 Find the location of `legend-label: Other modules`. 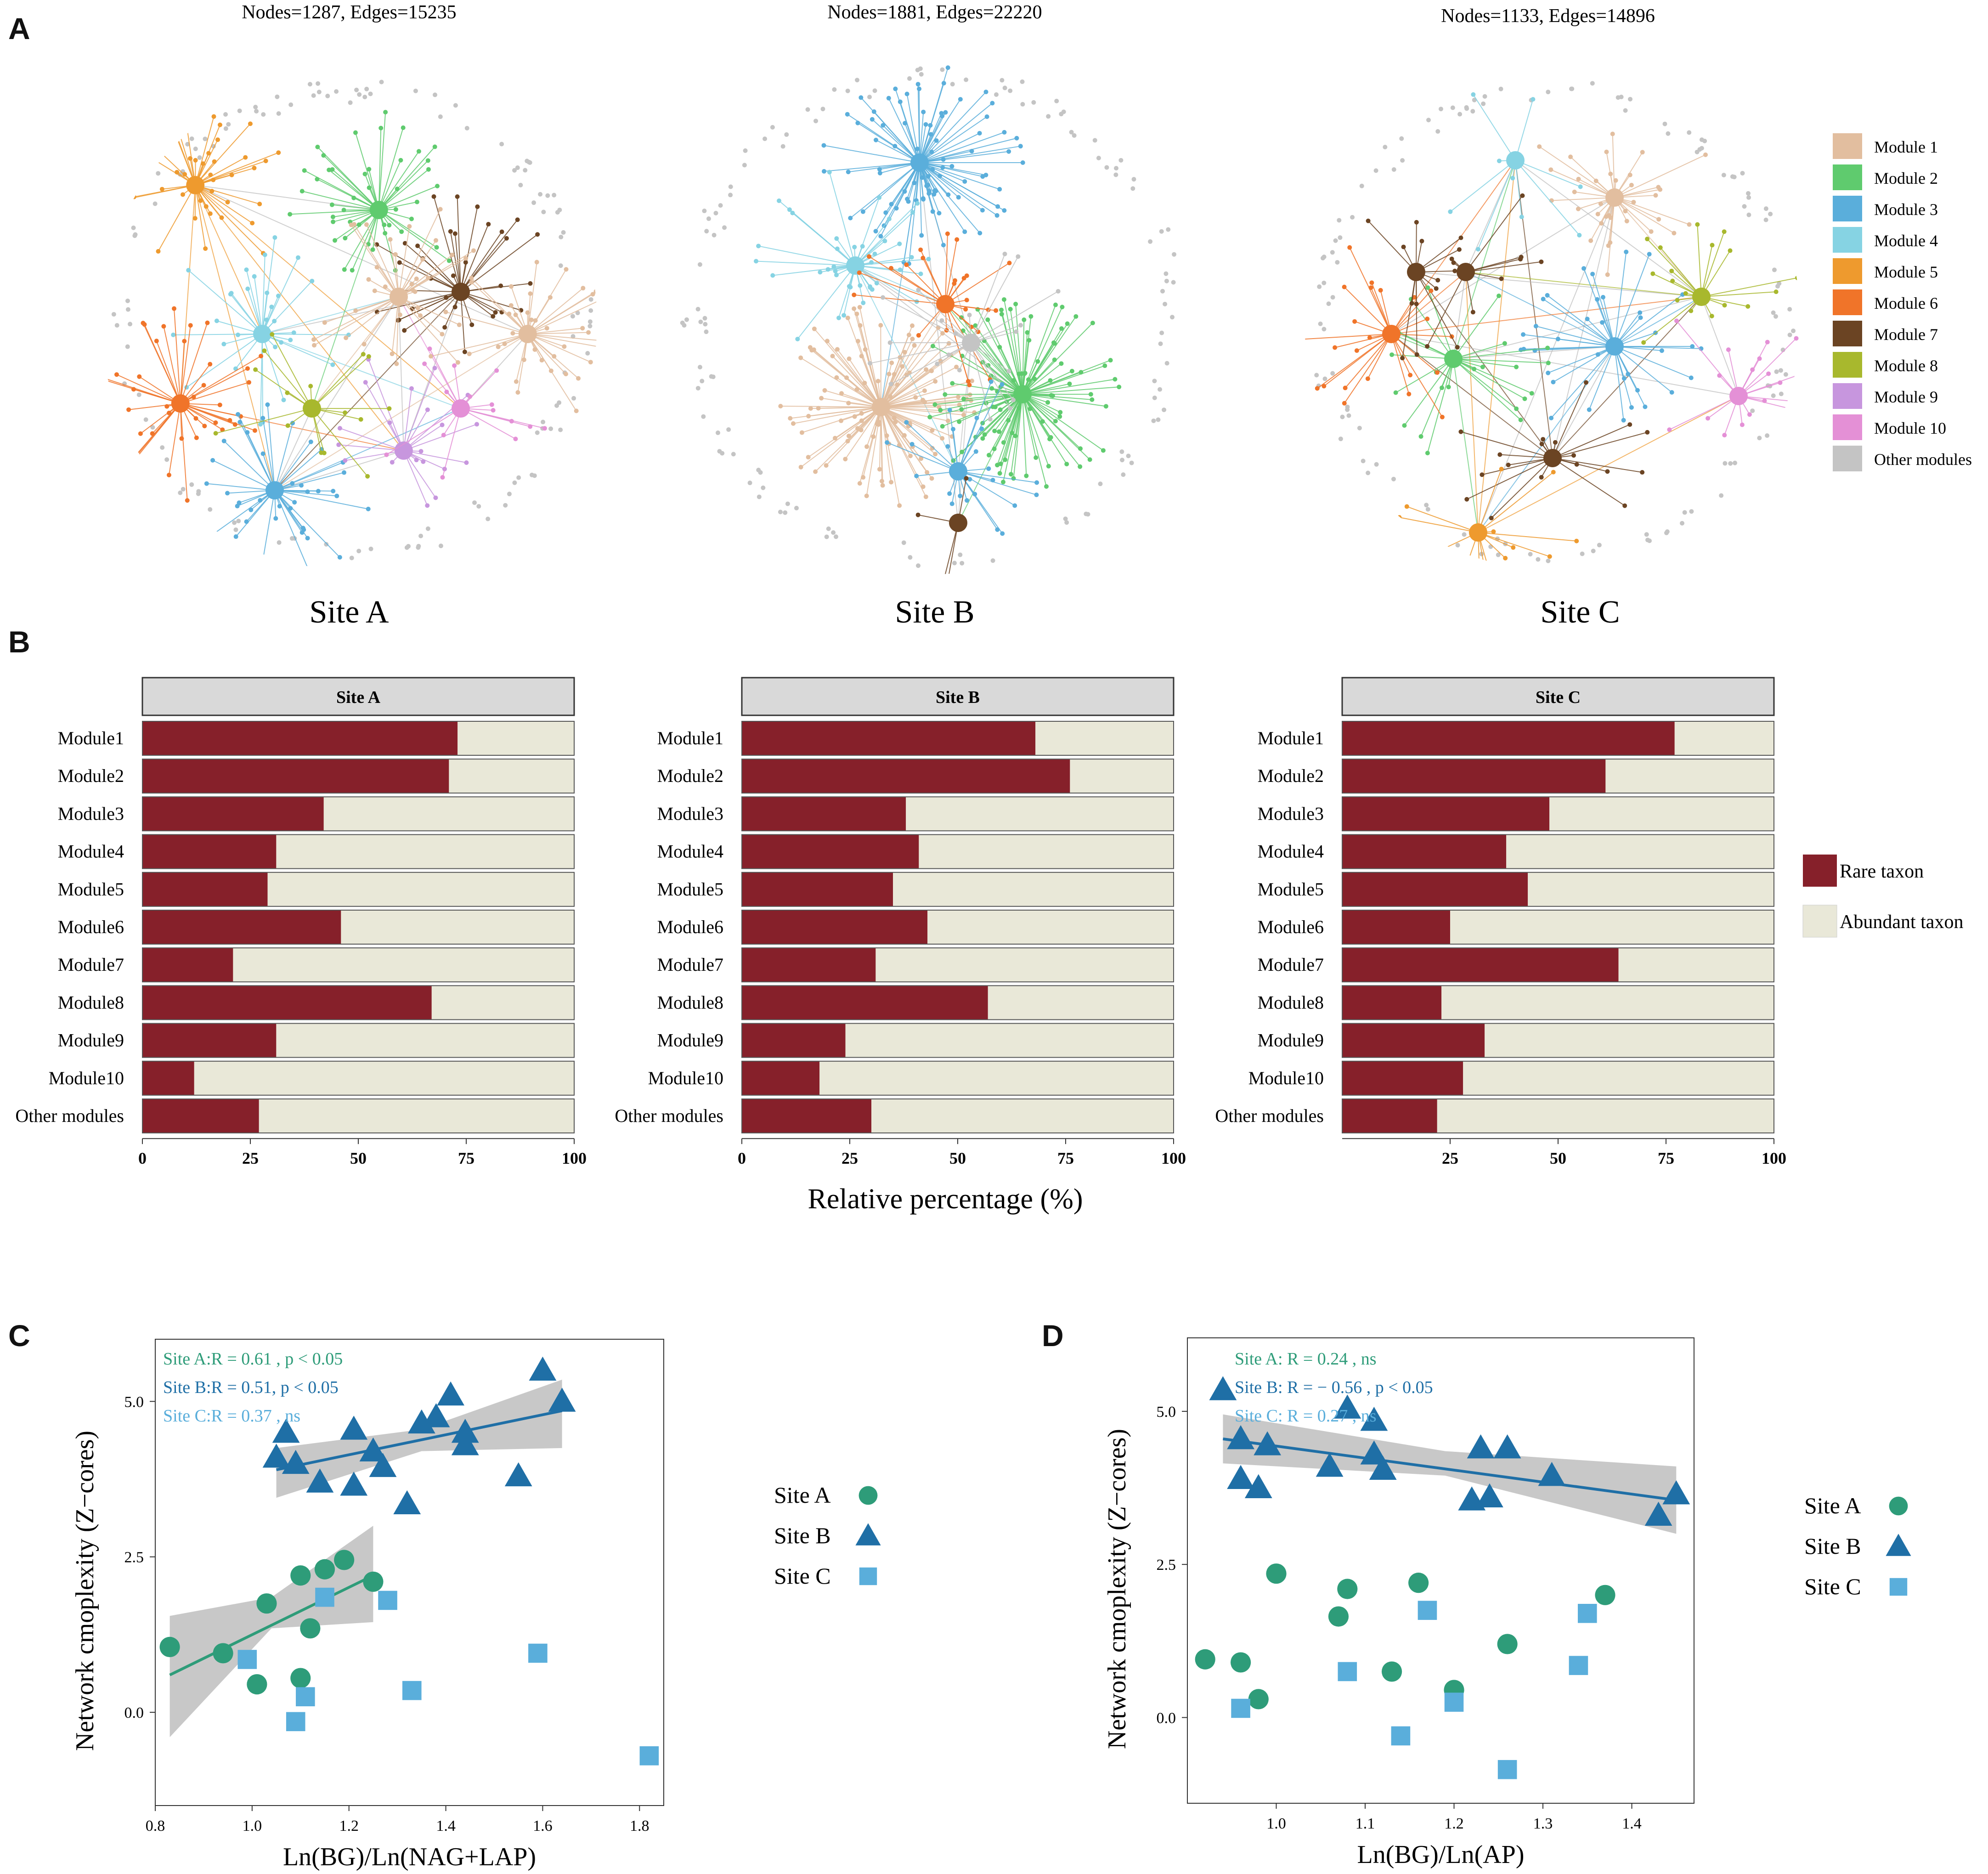

legend-label: Other modules is located at coordinates (1923, 459).